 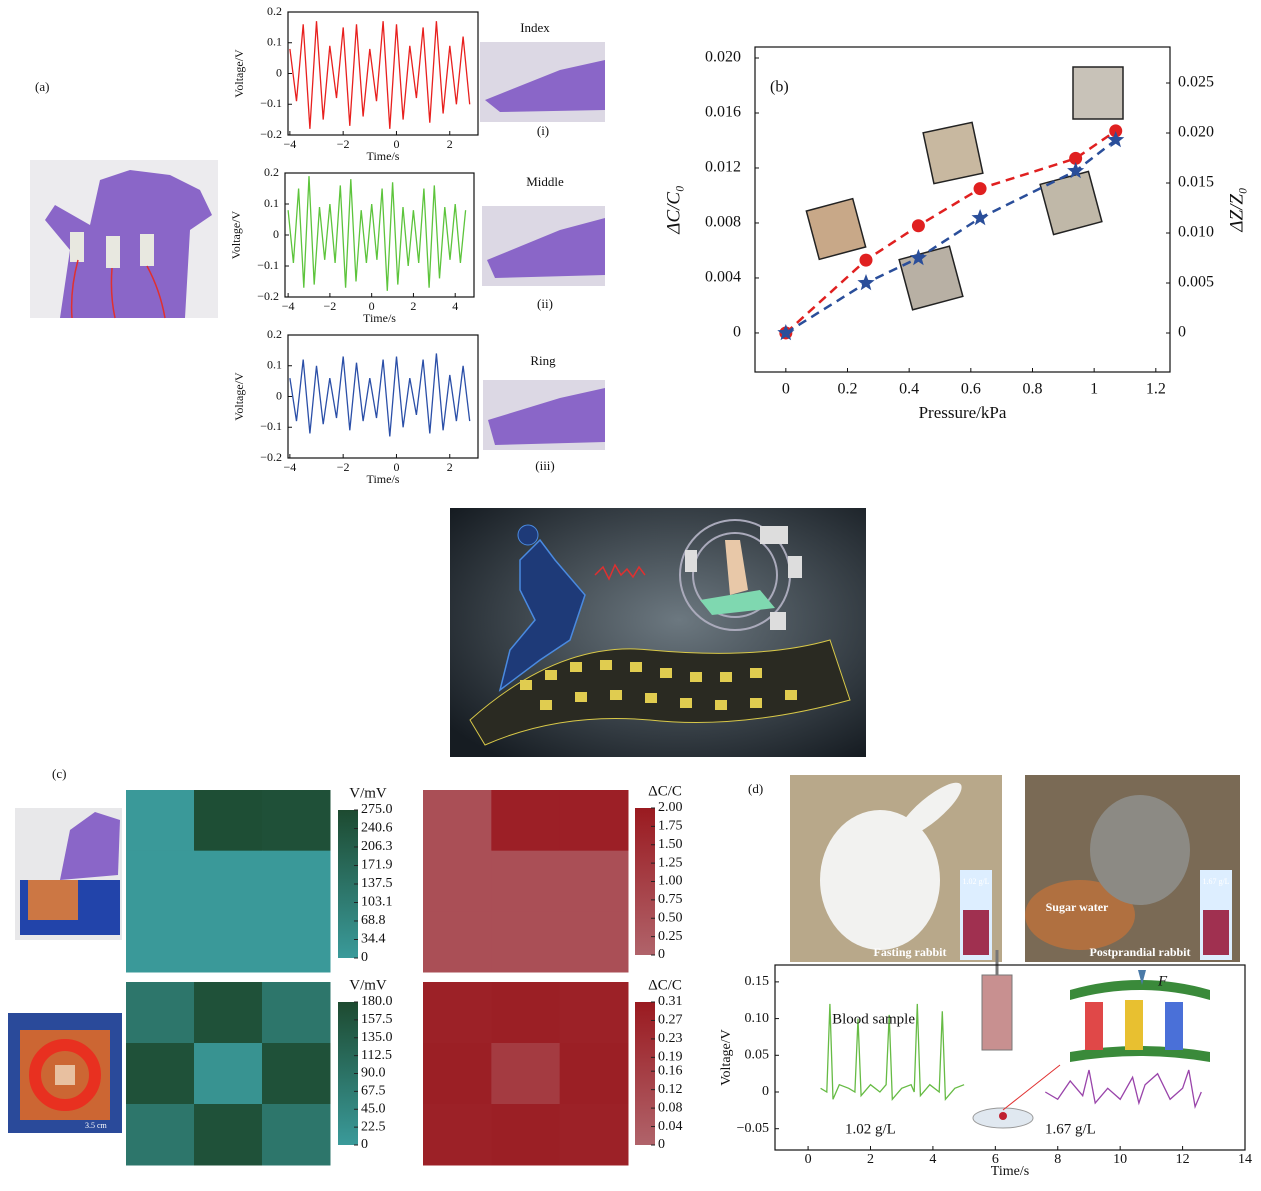 I want to click on colorbar-tick-label: 171.9, so click(x=377, y=865).